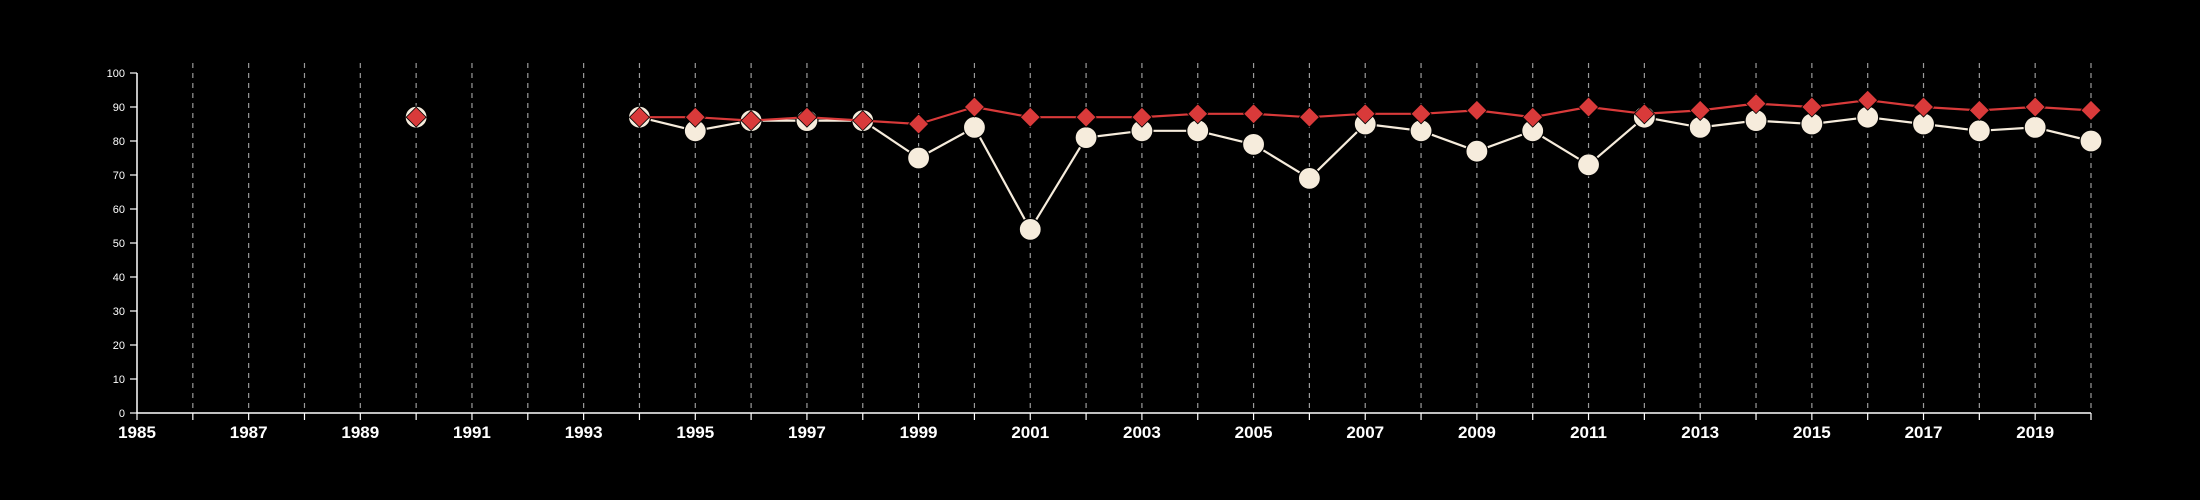 The image size is (2200, 500). I want to click on x-tick-label: 2005, so click(1254, 432).